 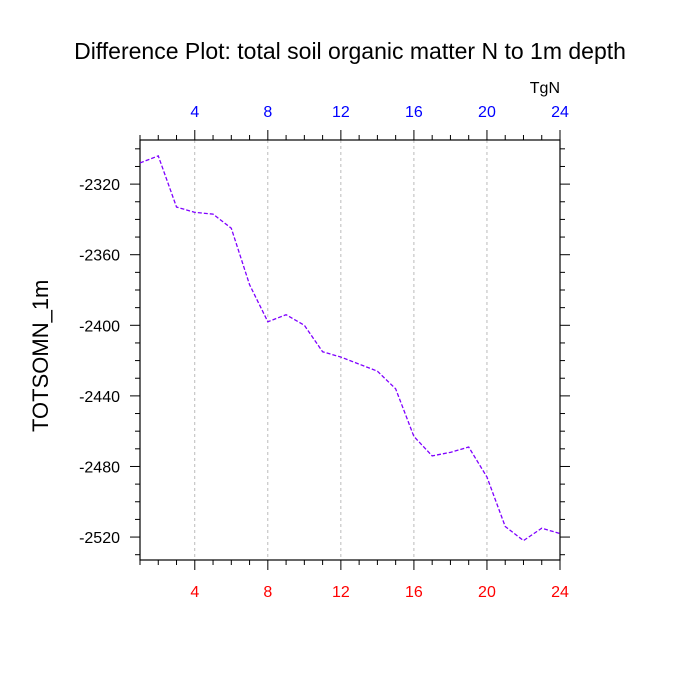 What do you see at coordinates (414, 592) in the screenshot?
I see `x-tick-label-bottom: 16` at bounding box center [414, 592].